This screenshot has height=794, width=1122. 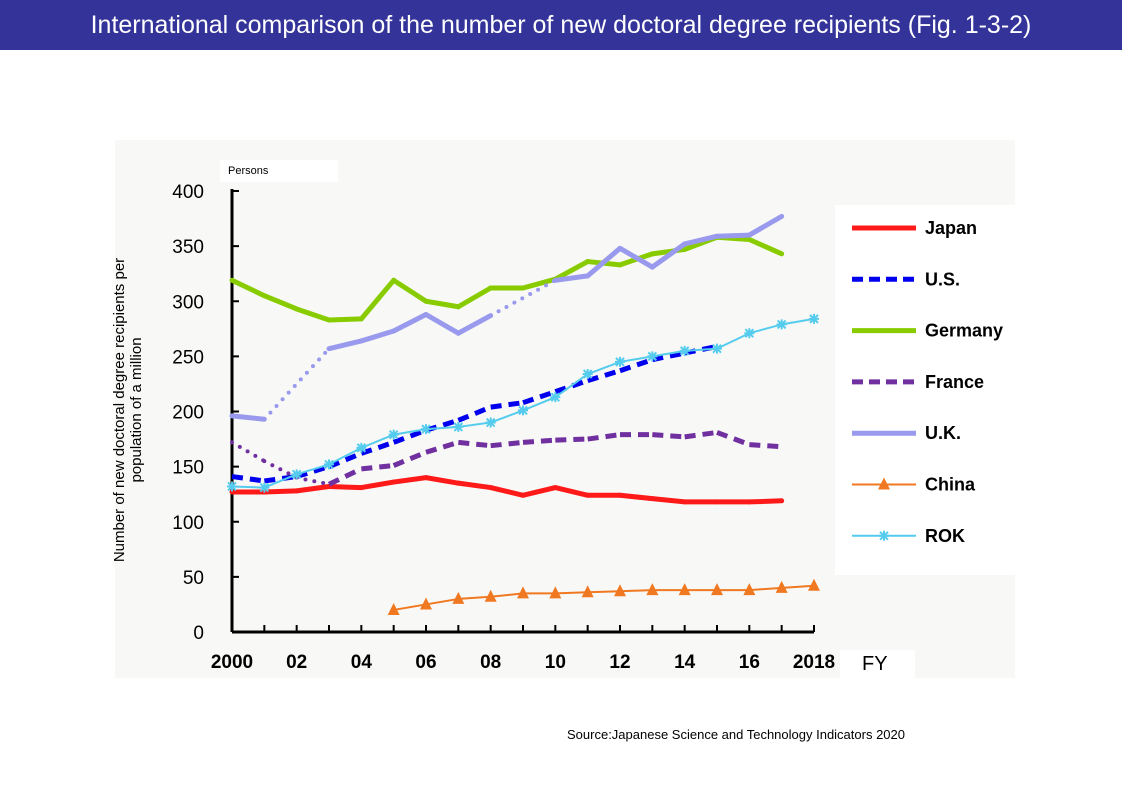 What do you see at coordinates (232, 662) in the screenshot?
I see `x-tick-label: 2000` at bounding box center [232, 662].